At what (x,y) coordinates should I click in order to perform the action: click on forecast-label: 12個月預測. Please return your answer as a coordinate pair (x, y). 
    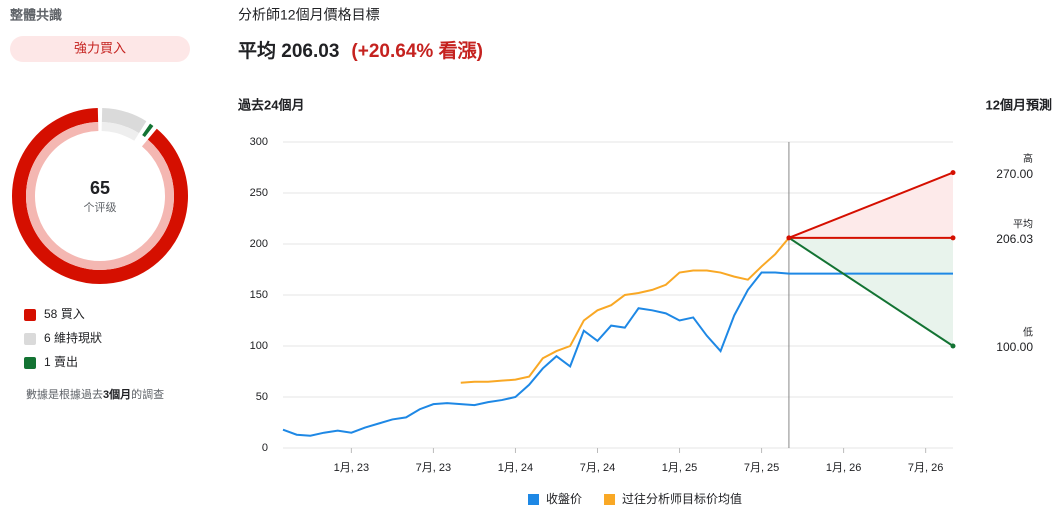
    Looking at the image, I should click on (1019, 104).